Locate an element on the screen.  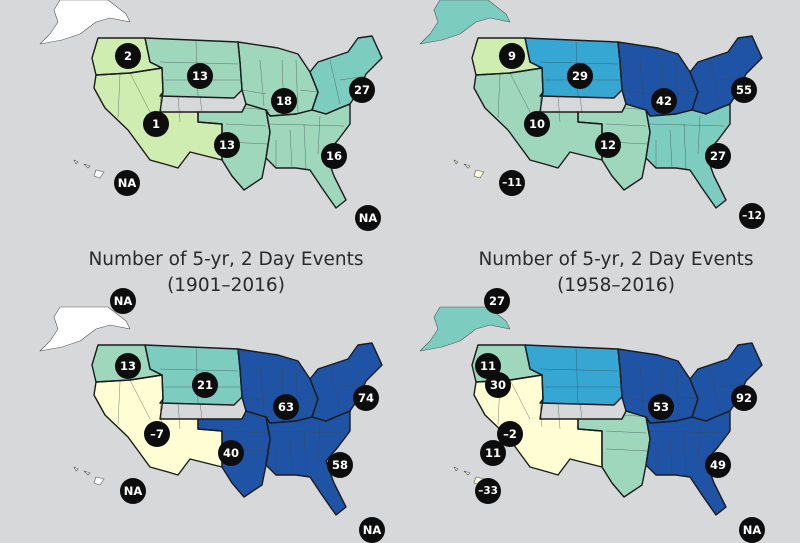
badge-northeast: 74 is located at coordinates (366, 398).